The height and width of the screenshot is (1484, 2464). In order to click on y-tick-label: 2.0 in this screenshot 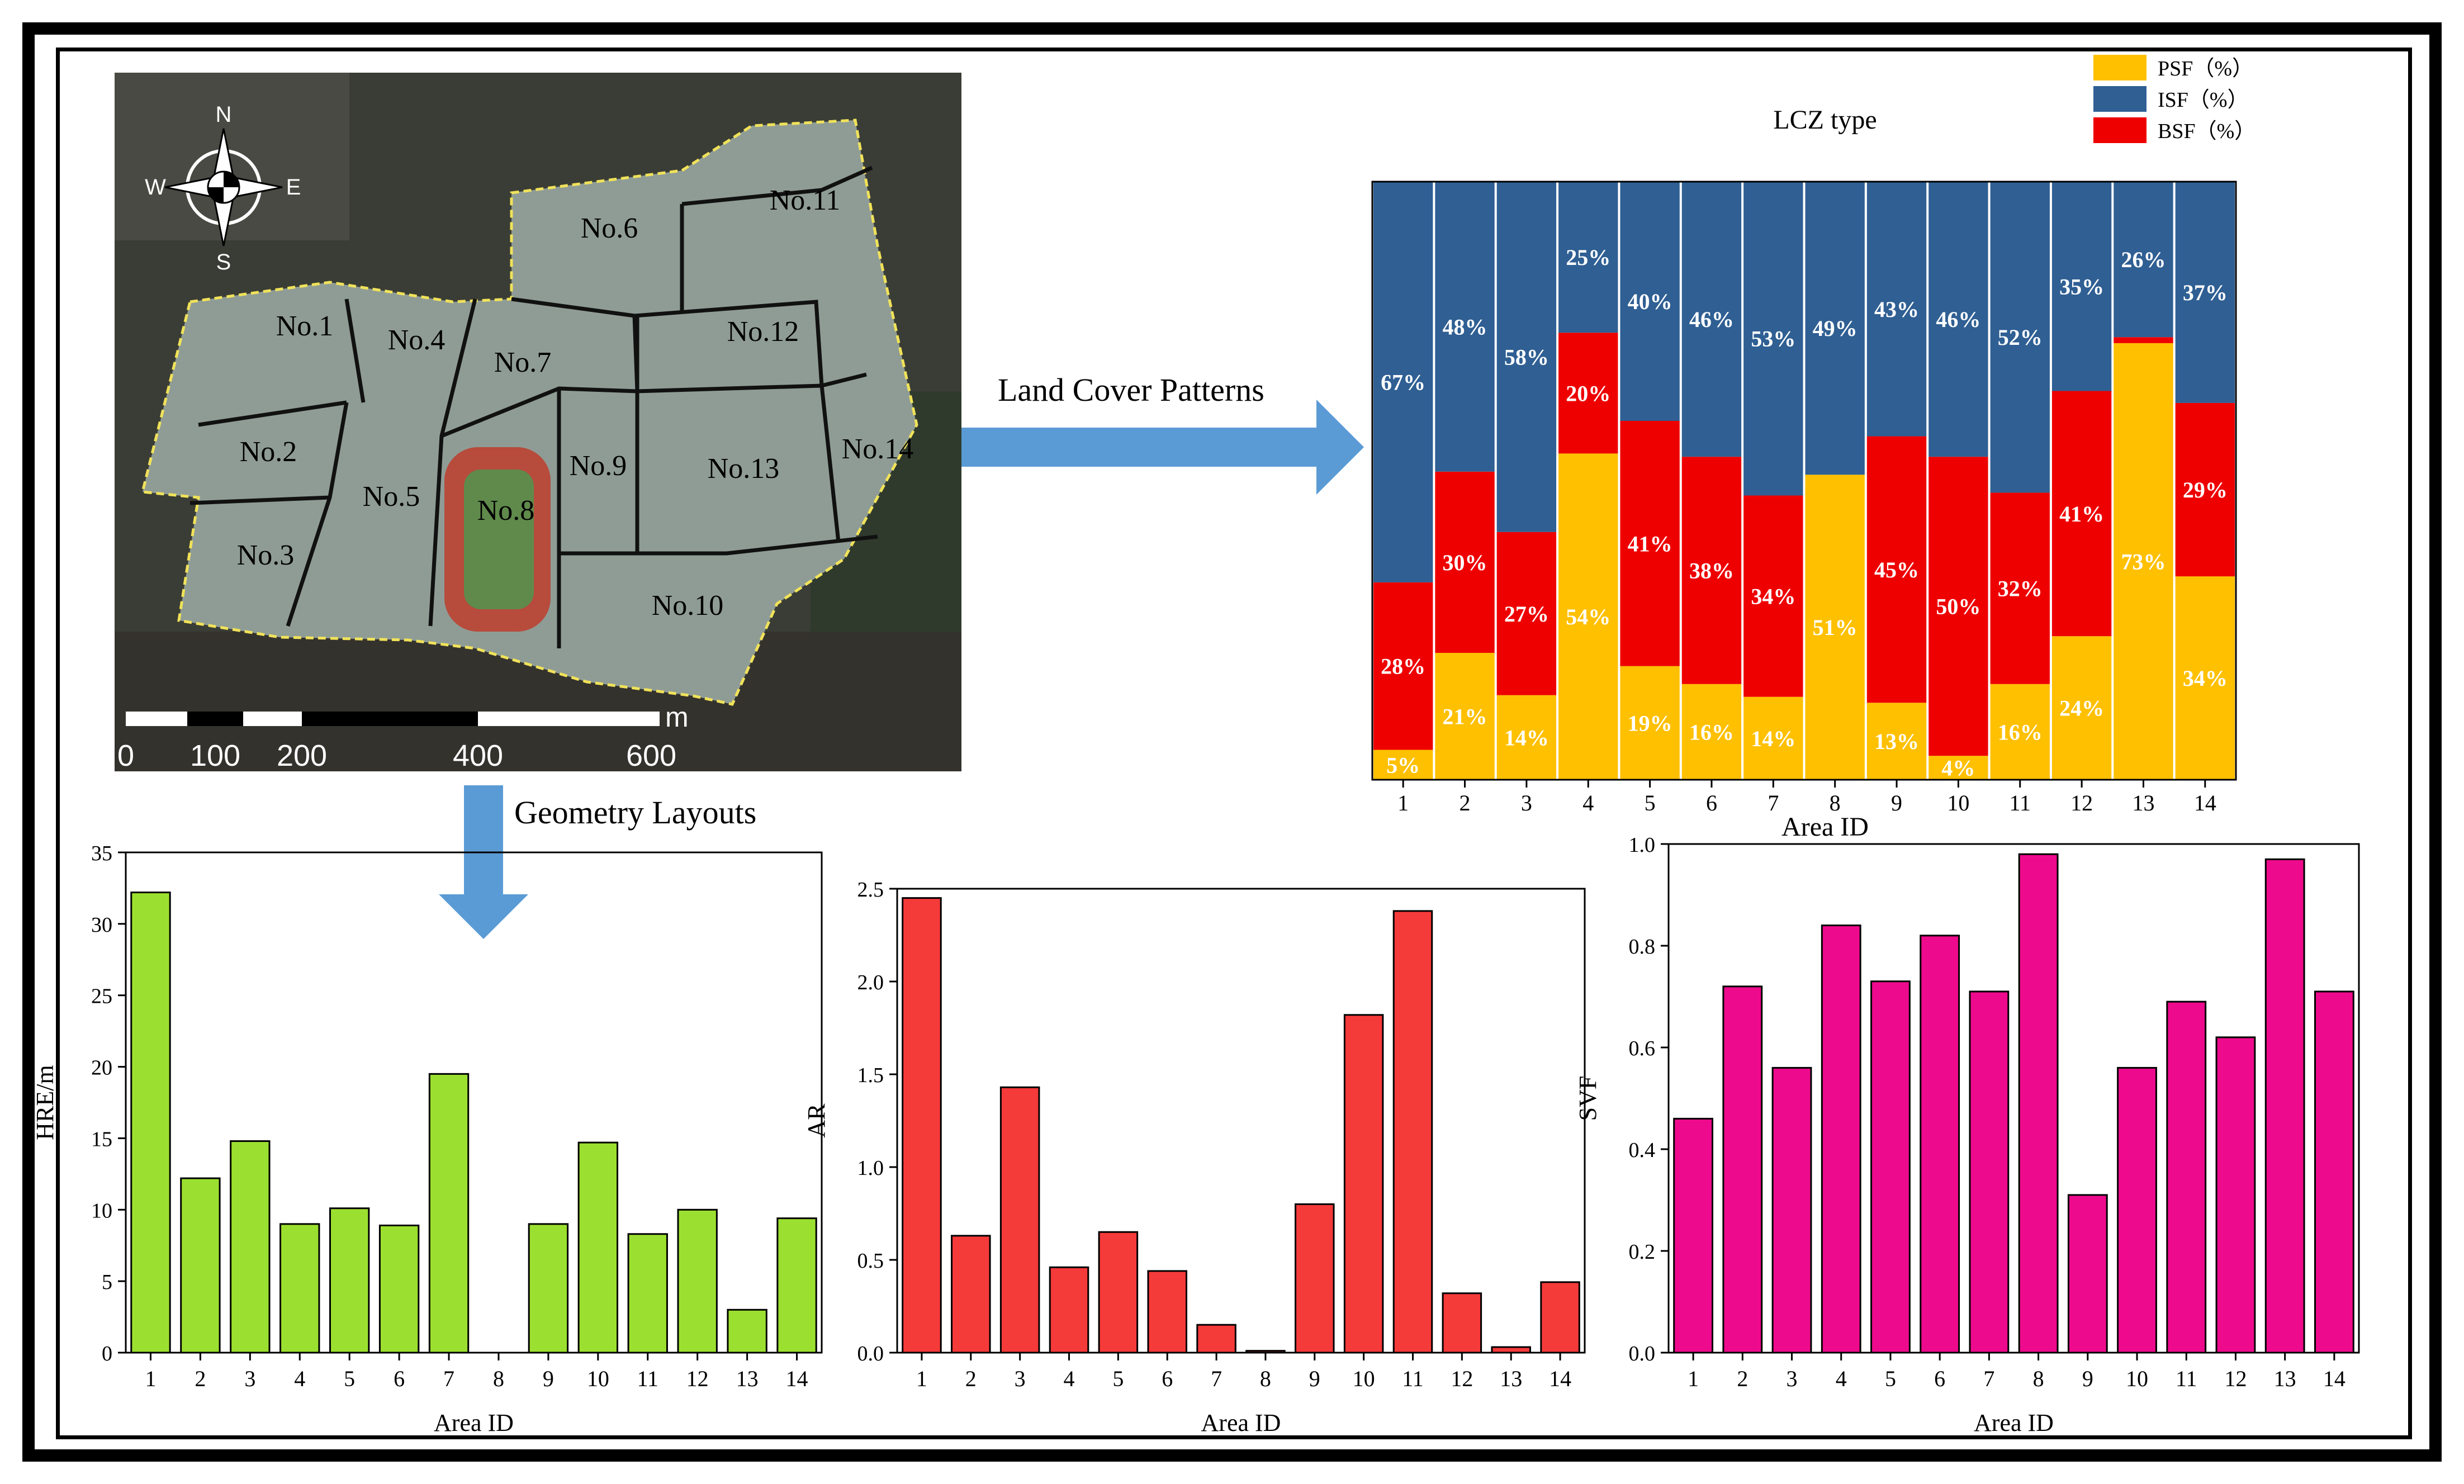, I will do `click(870, 982)`.